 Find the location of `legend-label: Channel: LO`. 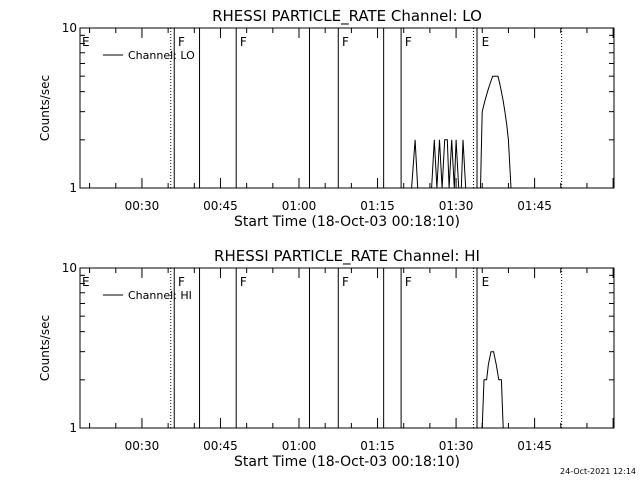

legend-label: Channel: LO is located at coordinates (161, 55).